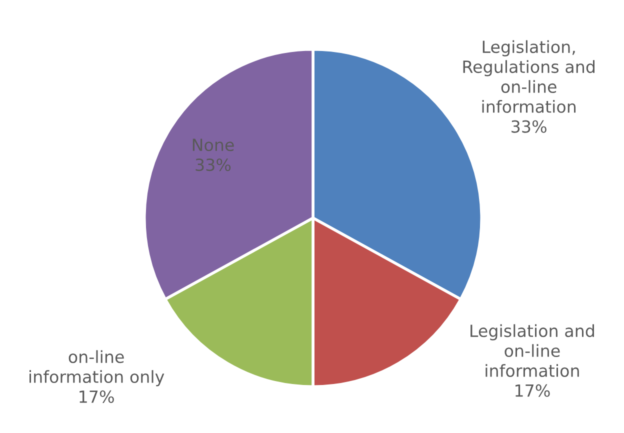  Describe the element at coordinates (528, 76) in the screenshot. I see `slice-label: Legislation, Regulations and on-line information` at that location.